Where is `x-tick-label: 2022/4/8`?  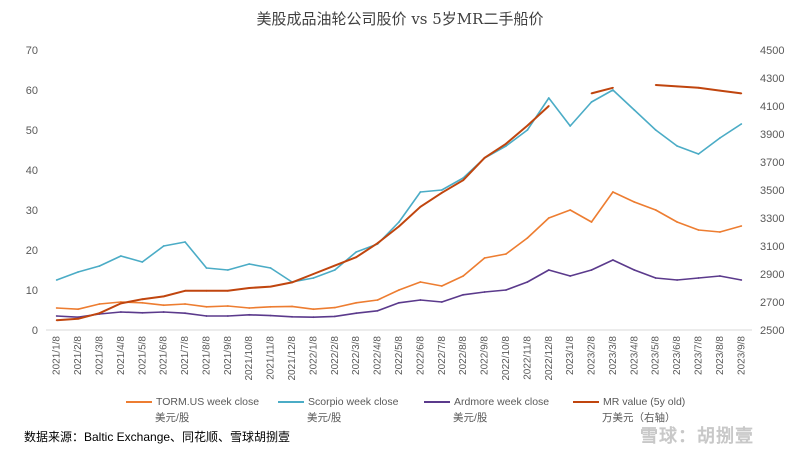 x-tick-label: 2022/4/8 is located at coordinates (378, 355).